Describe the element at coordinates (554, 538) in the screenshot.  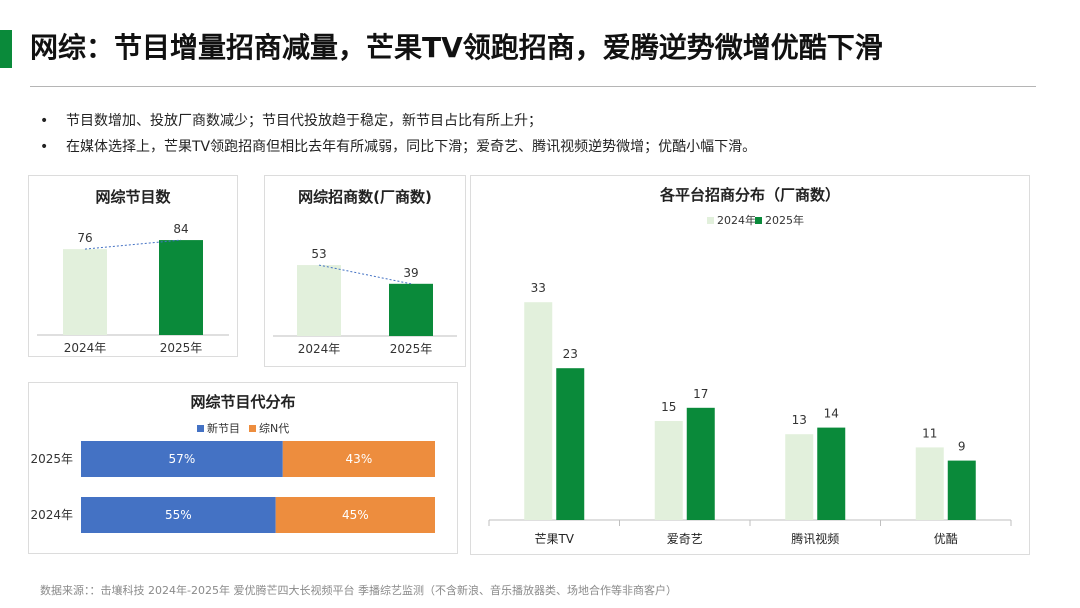
I see `x-tick-label: 芒果TV` at that location.